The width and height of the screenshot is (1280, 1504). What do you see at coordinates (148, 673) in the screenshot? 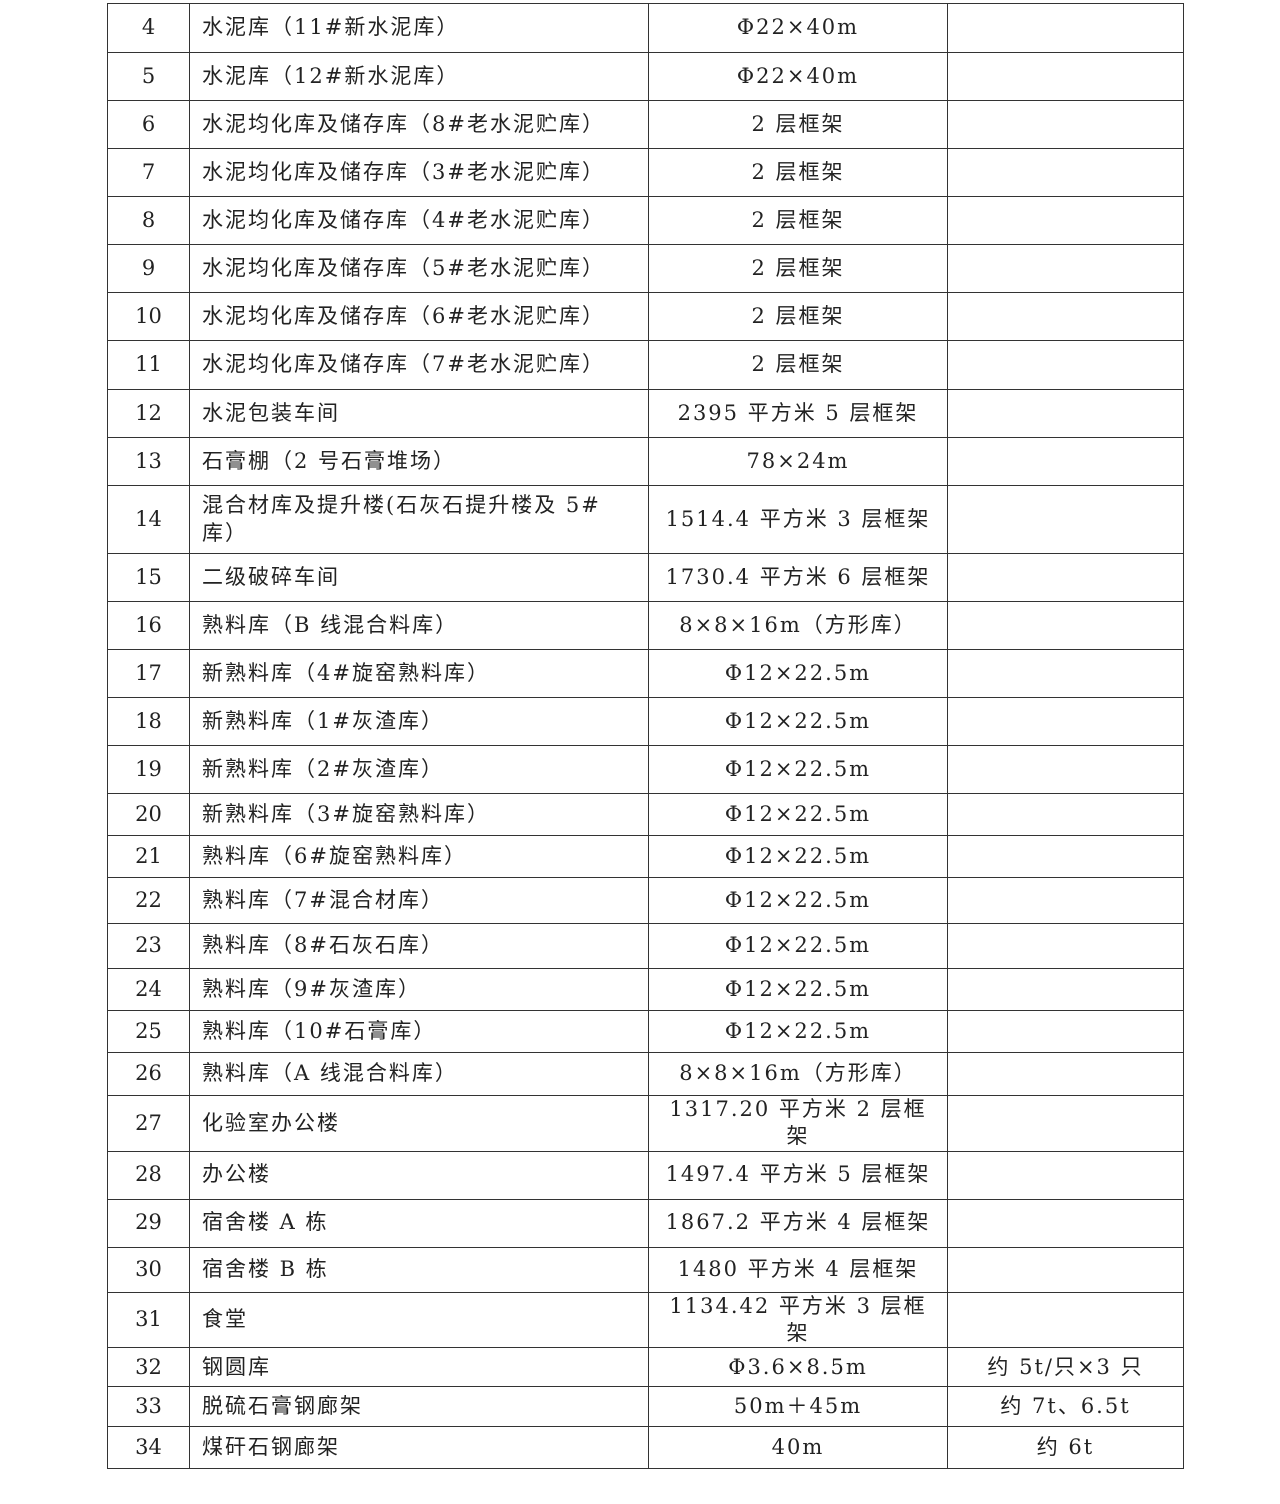
I see `row-number-cell: 17` at bounding box center [148, 673].